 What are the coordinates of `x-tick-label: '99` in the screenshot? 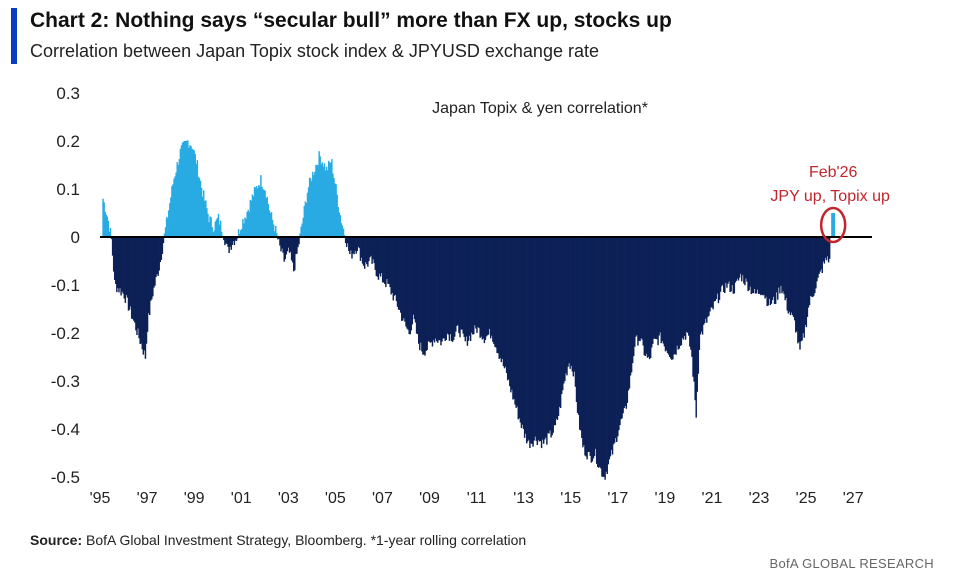 It's located at (194, 498).